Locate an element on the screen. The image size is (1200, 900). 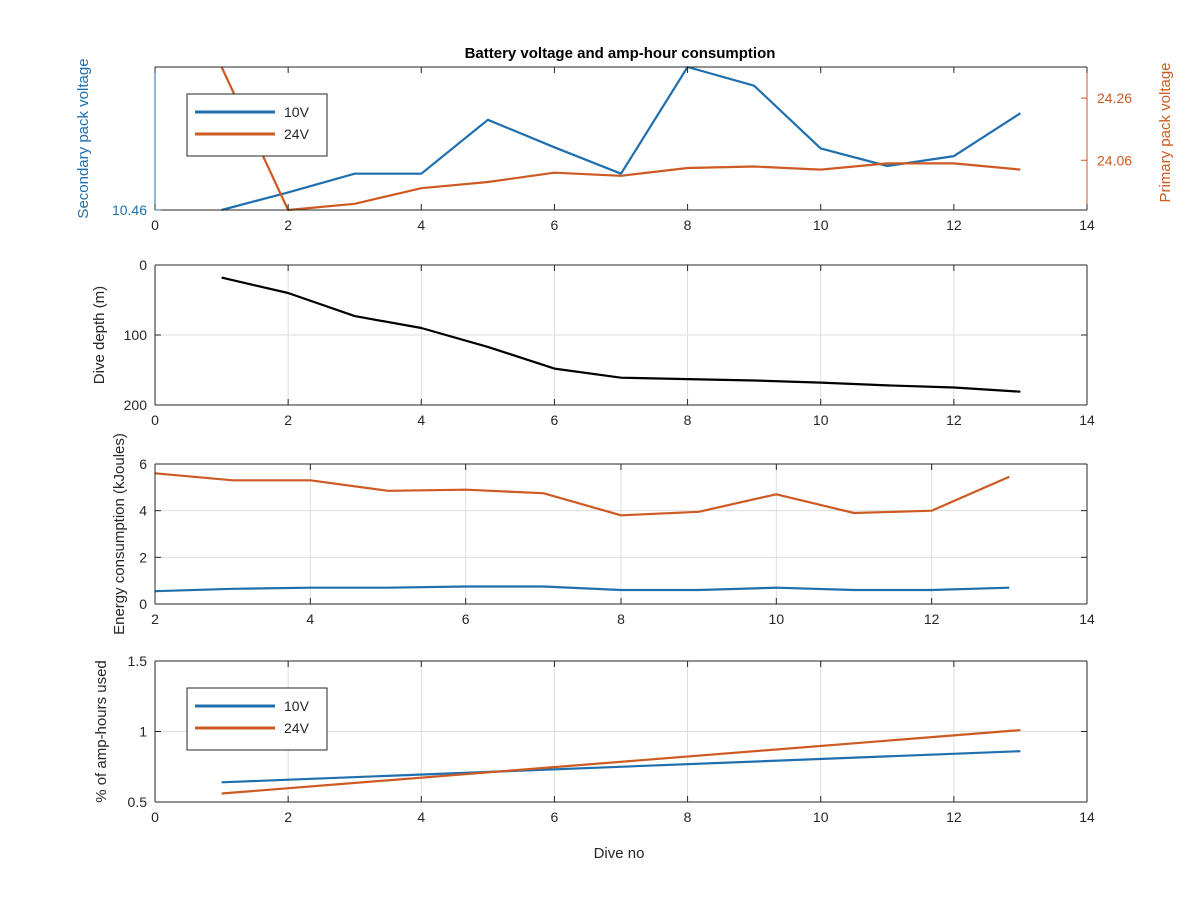
y-tick-label: 0.5 is located at coordinates (138, 802).